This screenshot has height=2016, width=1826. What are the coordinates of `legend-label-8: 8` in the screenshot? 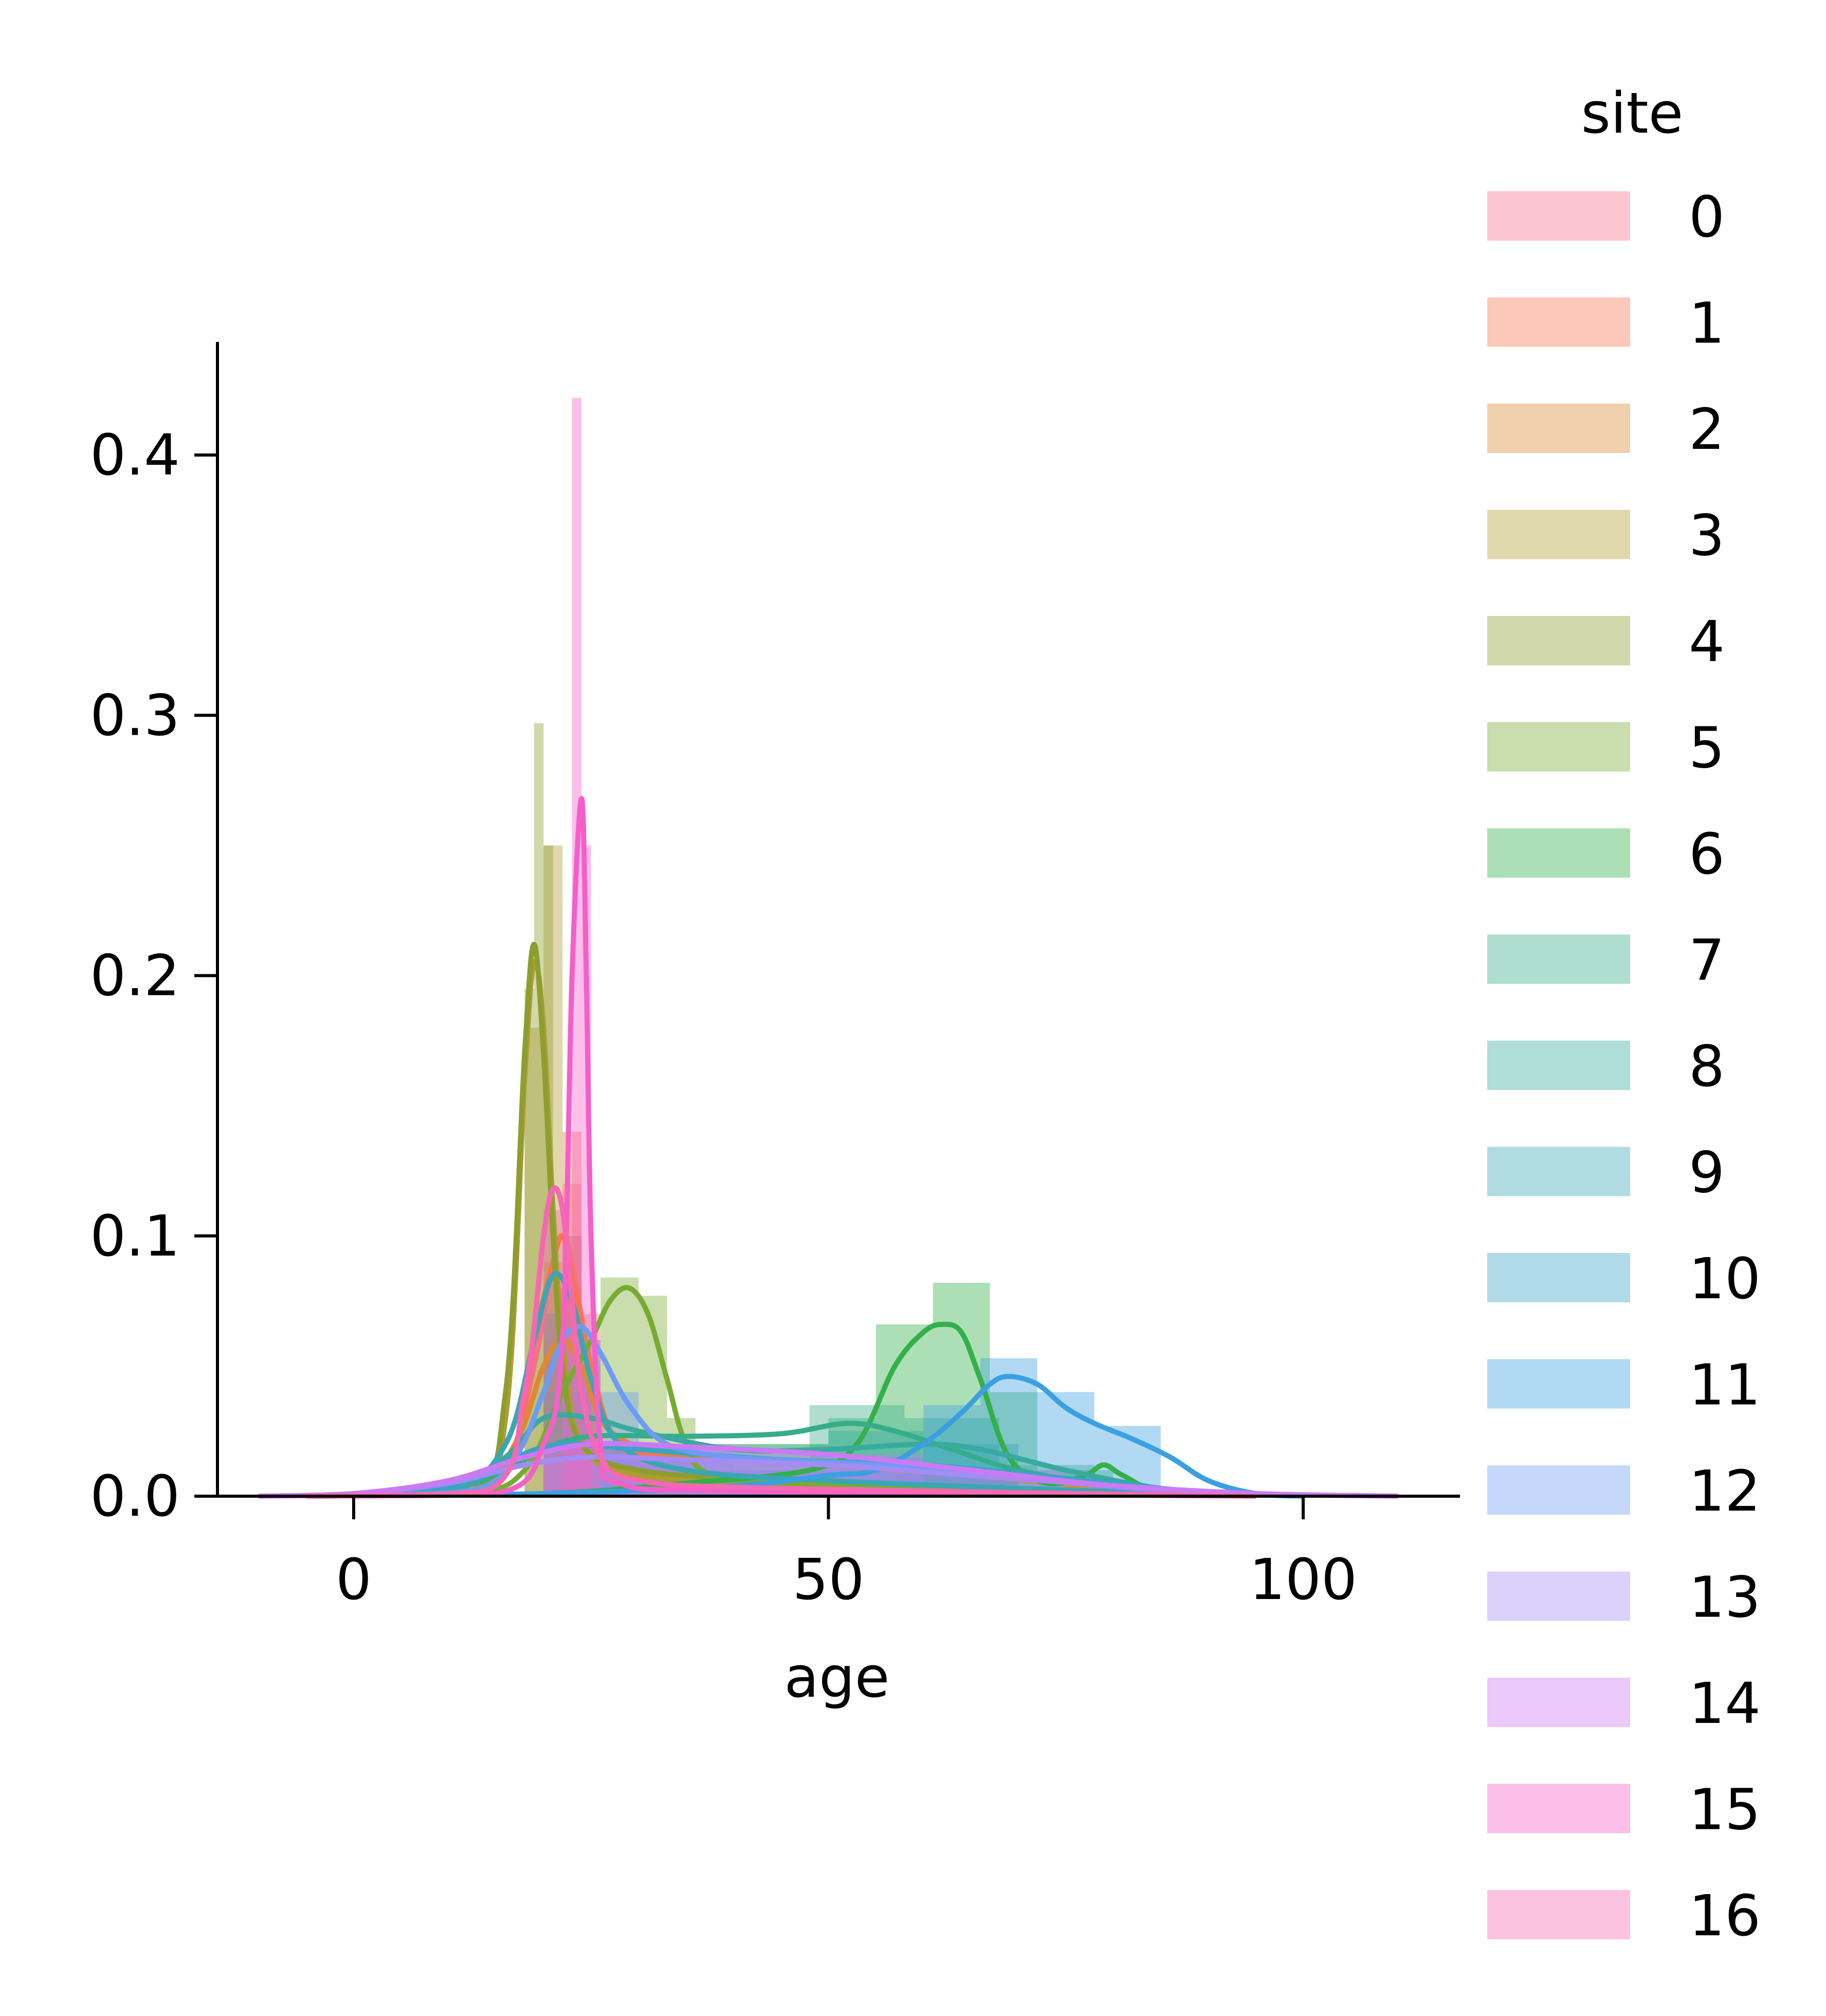 It's located at (1707, 1066).